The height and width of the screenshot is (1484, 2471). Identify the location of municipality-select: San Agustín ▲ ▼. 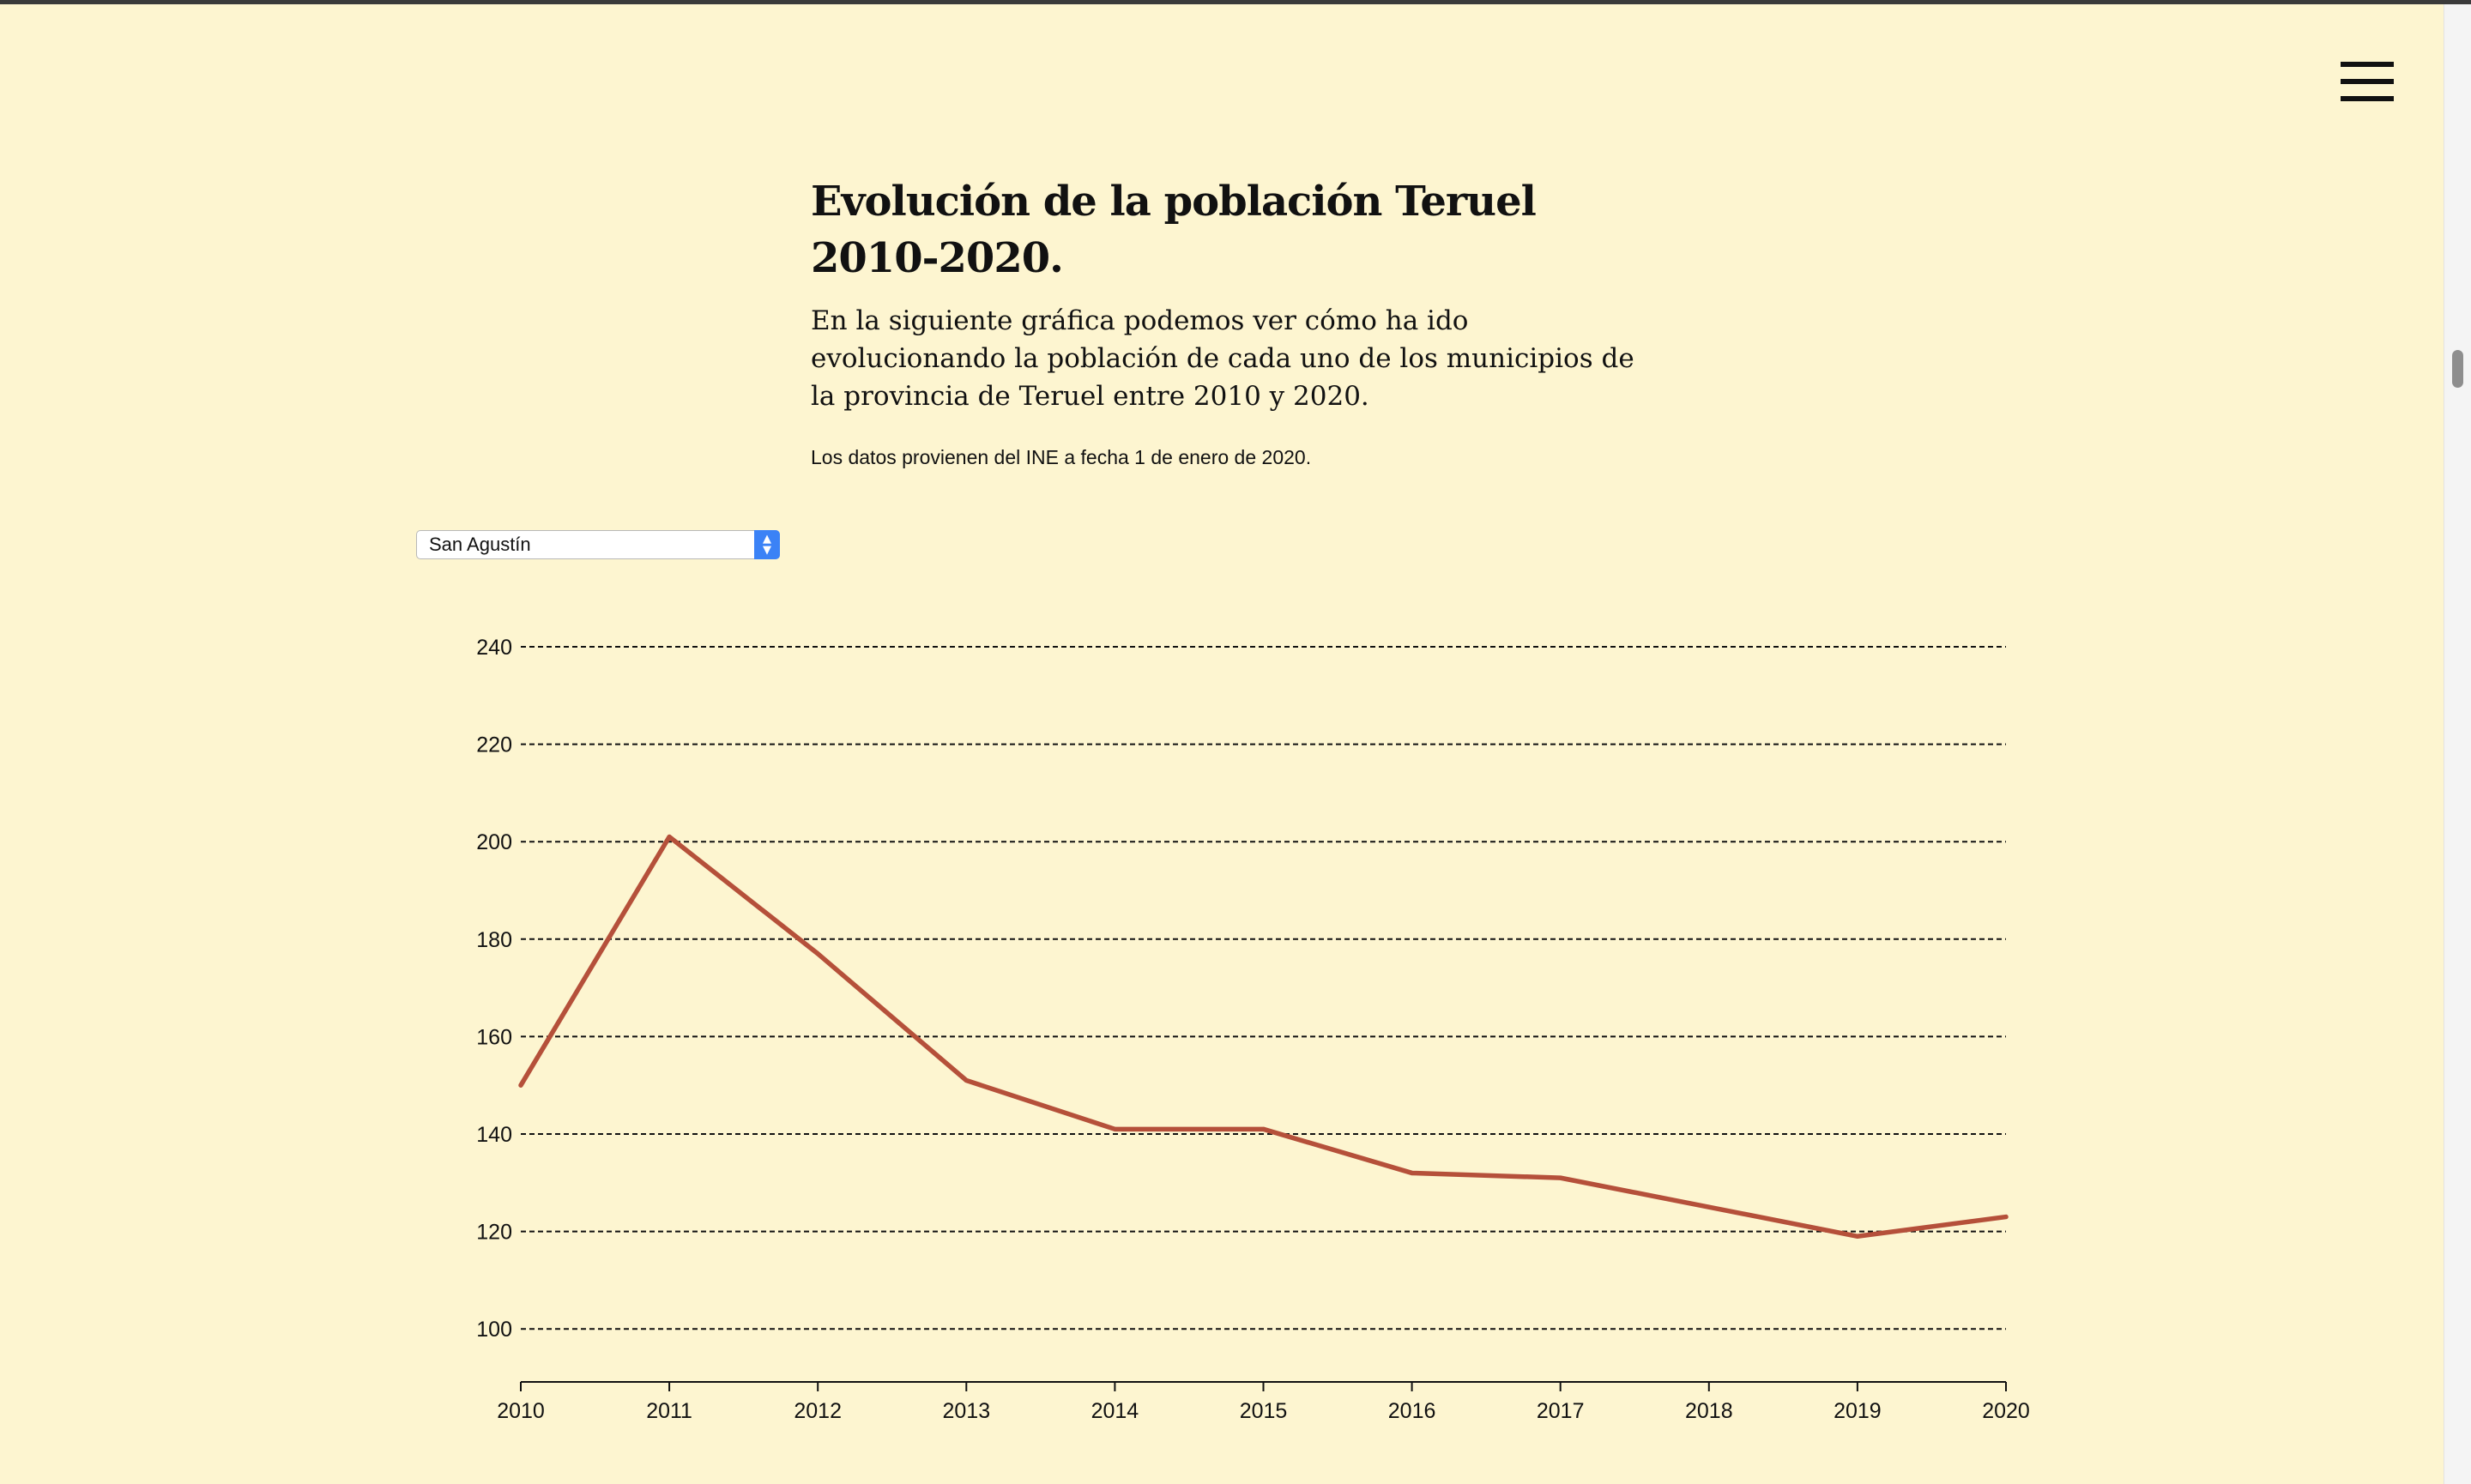
(598, 544).